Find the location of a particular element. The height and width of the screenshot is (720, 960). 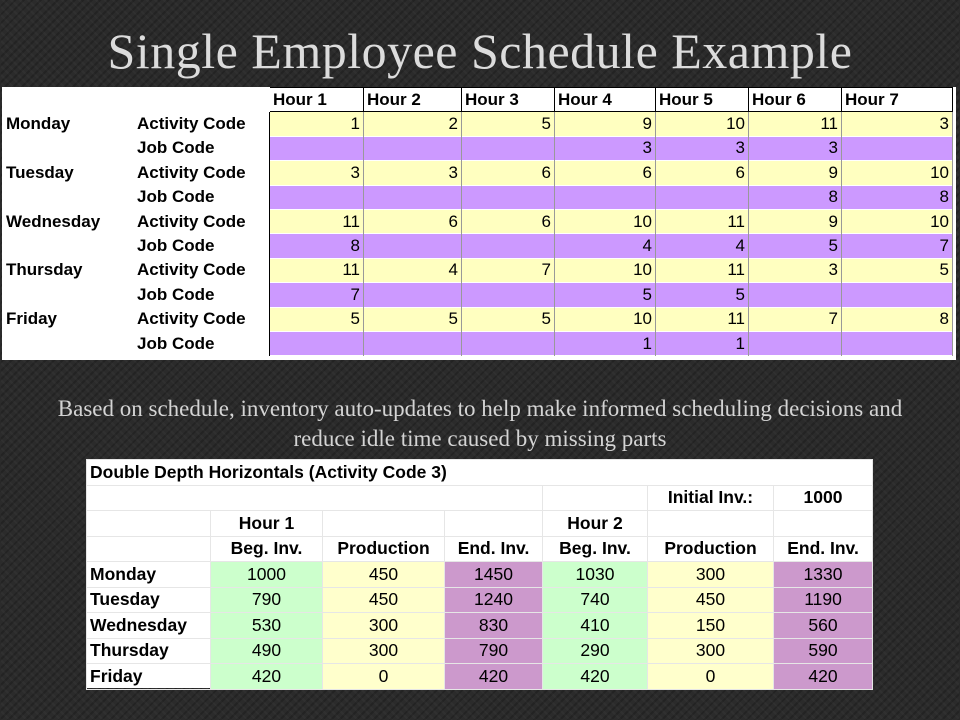

col-end-inv: End. Inv. is located at coordinates (493, 548).